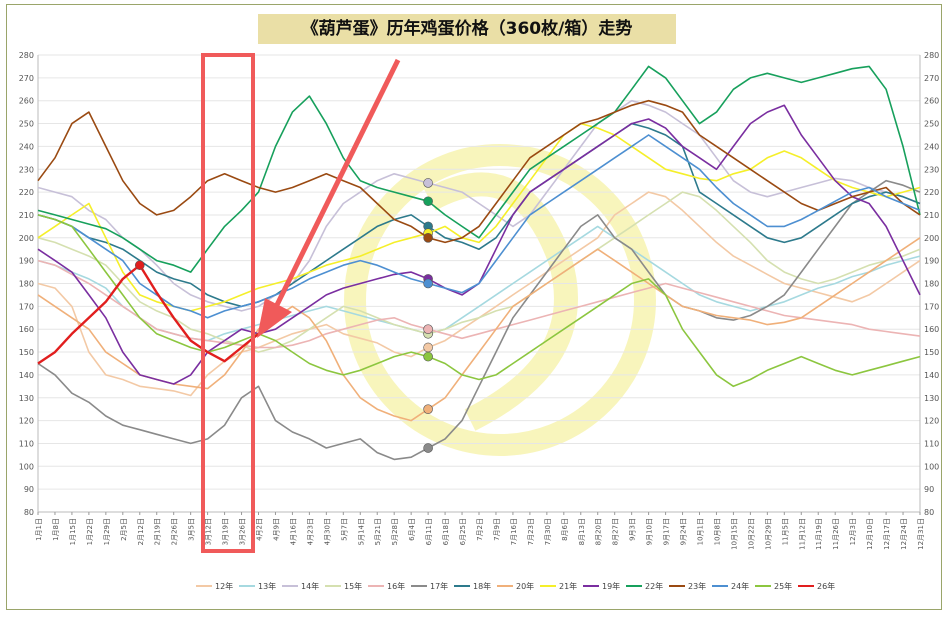 The image size is (950, 619). Describe the element at coordinates (819, 534) in the screenshot. I see `x-tick-label: 11月19日` at that location.